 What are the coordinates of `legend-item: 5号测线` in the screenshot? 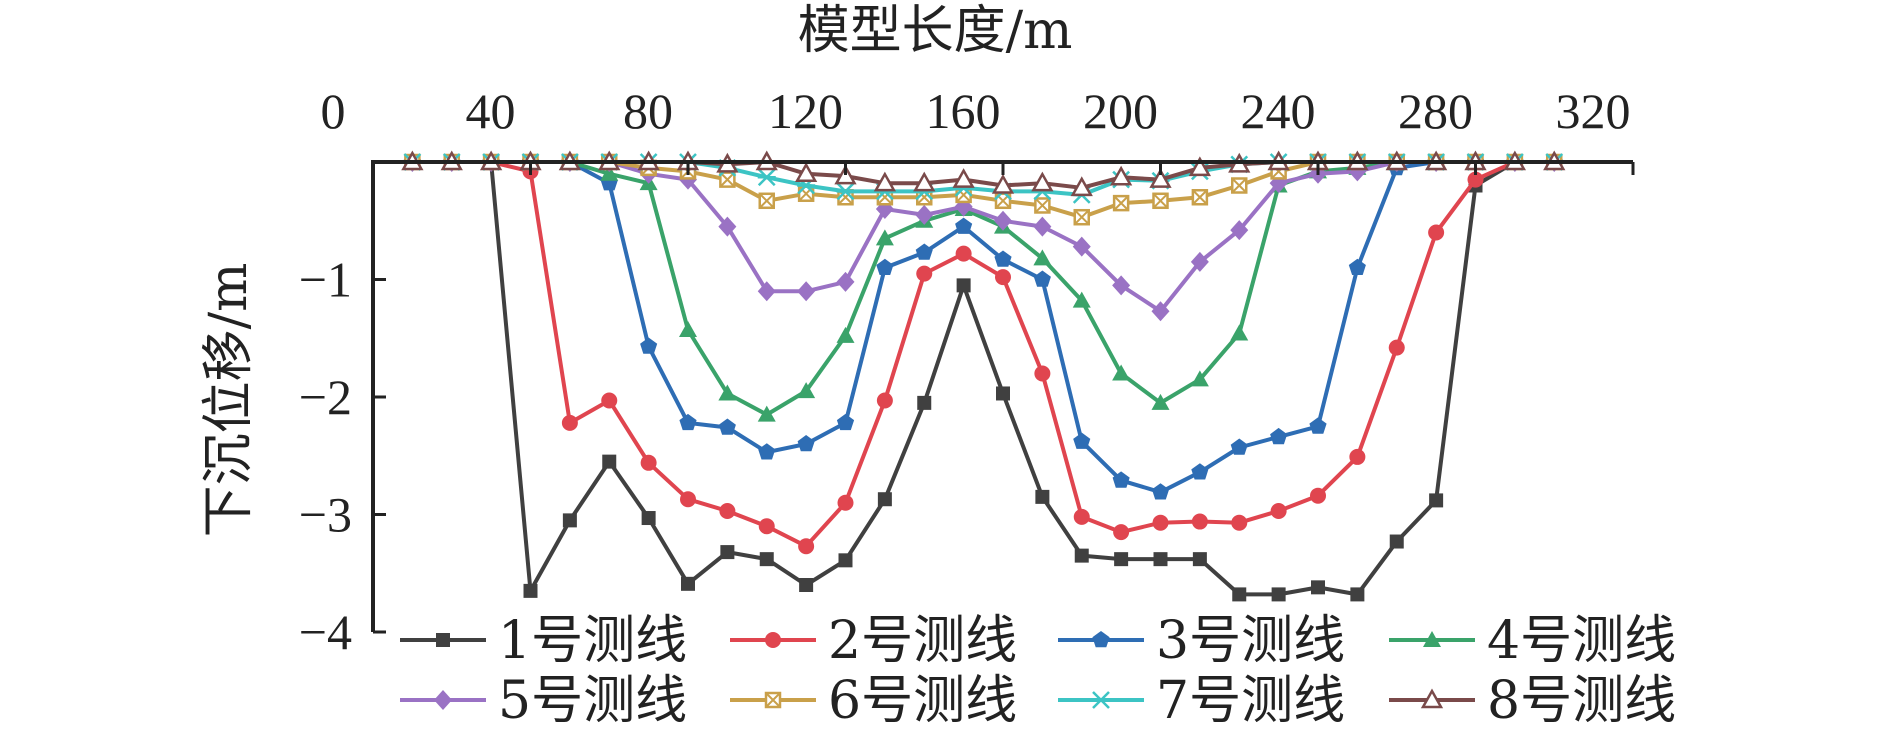 It's located at (543, 701).